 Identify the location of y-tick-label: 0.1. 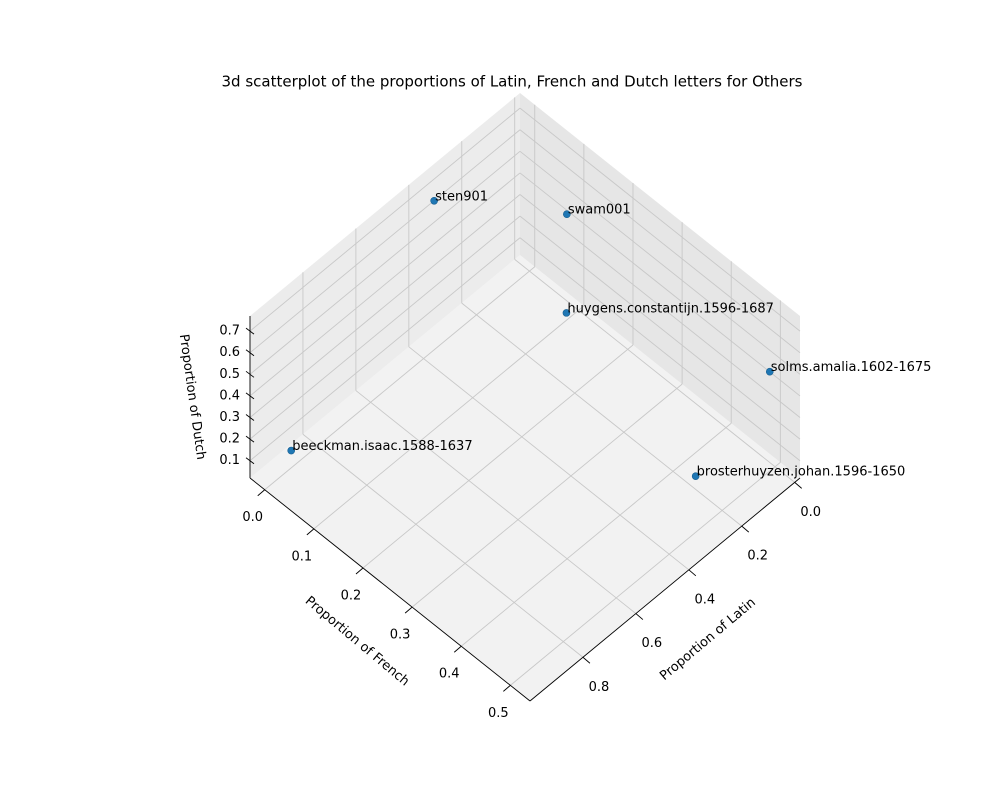
(302, 556).